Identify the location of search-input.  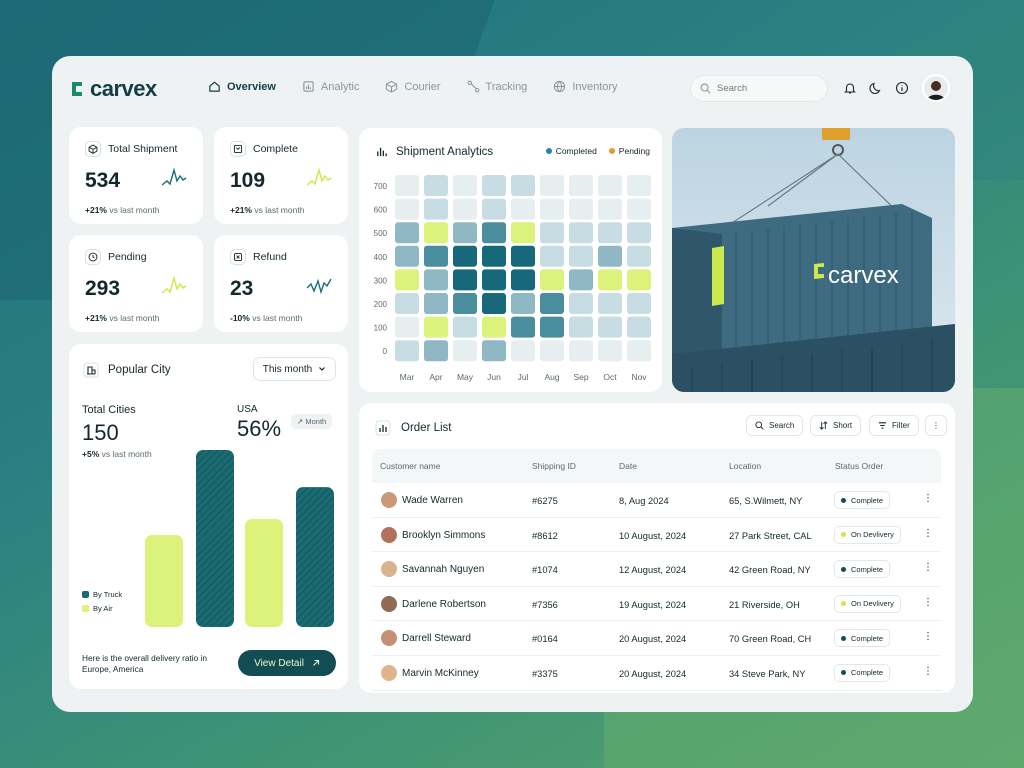
(767, 88).